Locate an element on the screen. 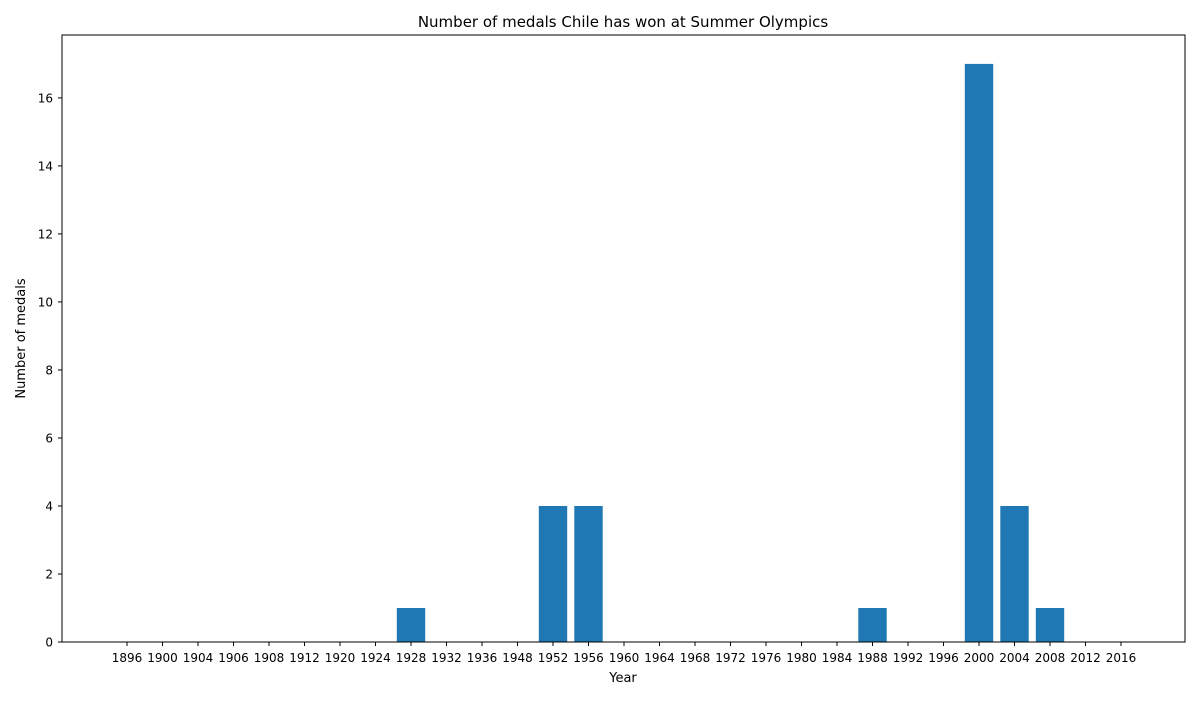 The height and width of the screenshot is (704, 1200). y-tick-label-4: 4 is located at coordinates (49, 506).